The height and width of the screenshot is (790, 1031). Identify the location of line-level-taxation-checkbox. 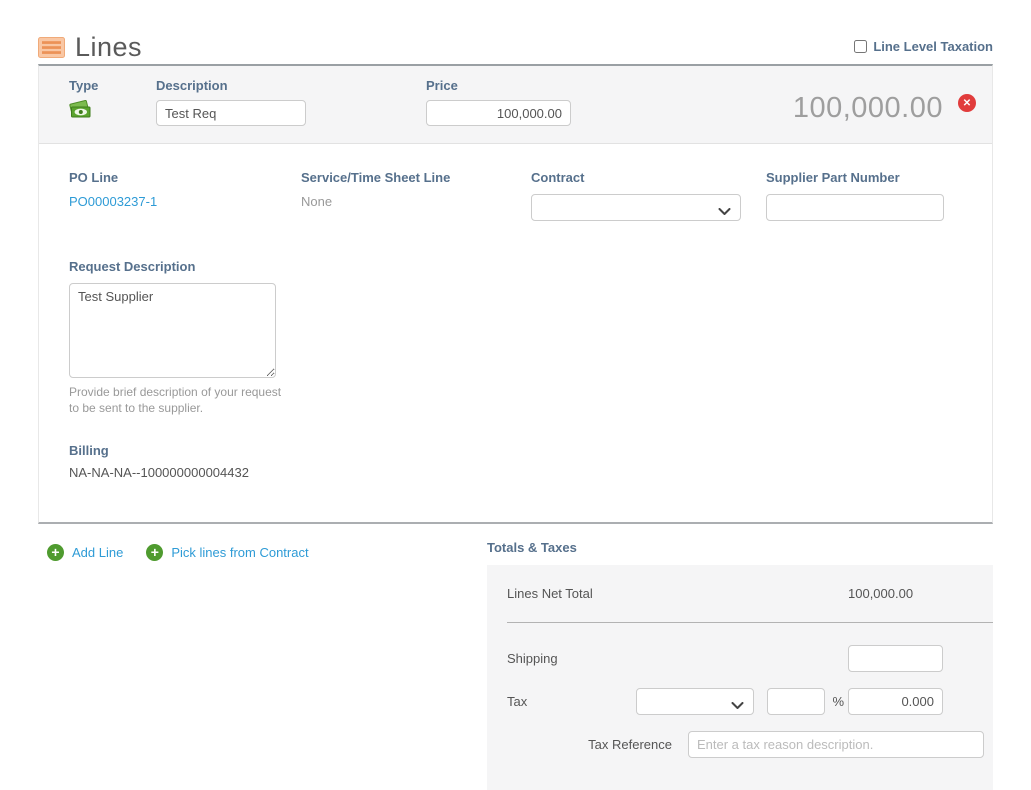
(861, 46).